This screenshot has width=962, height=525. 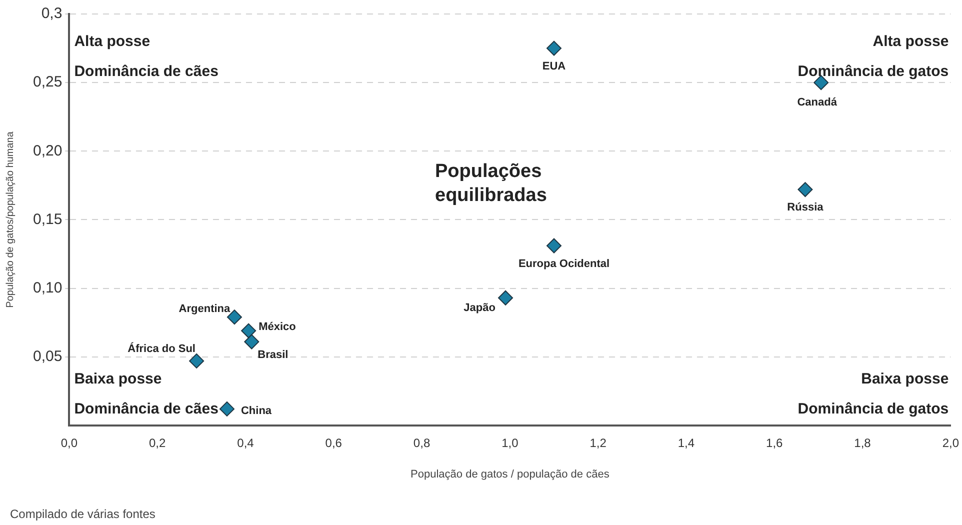 What do you see at coordinates (554, 66) in the screenshot?
I see `annotation: EUA` at bounding box center [554, 66].